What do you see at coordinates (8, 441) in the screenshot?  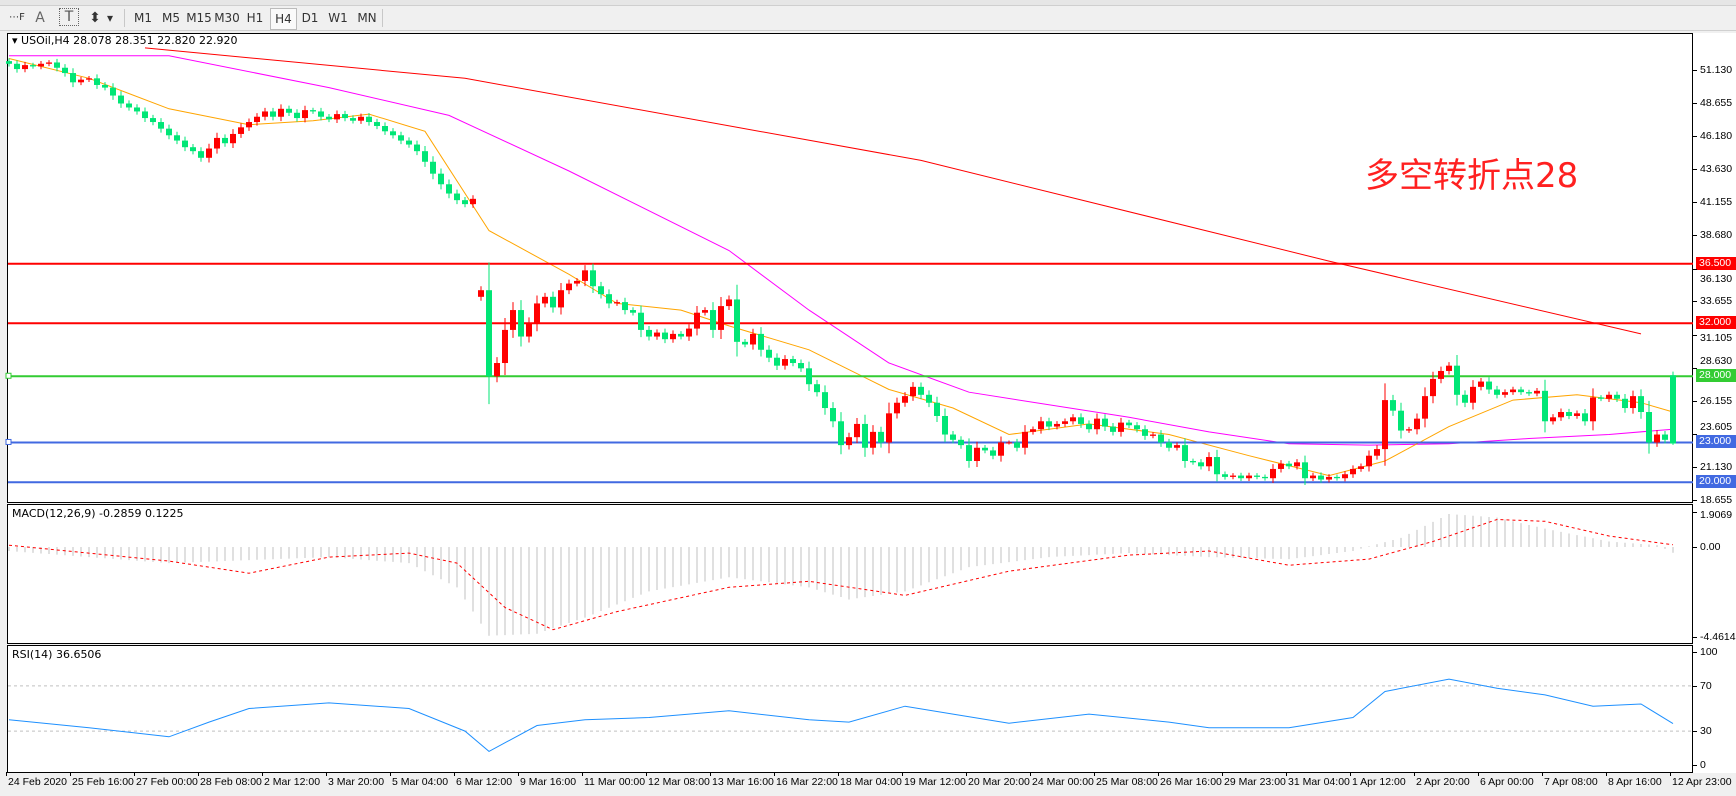 I see `level-handle-icon` at bounding box center [8, 441].